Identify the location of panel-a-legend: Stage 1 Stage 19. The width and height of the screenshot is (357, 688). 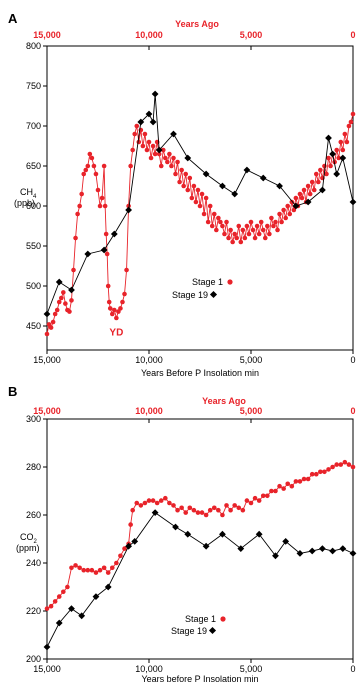
(202, 288).